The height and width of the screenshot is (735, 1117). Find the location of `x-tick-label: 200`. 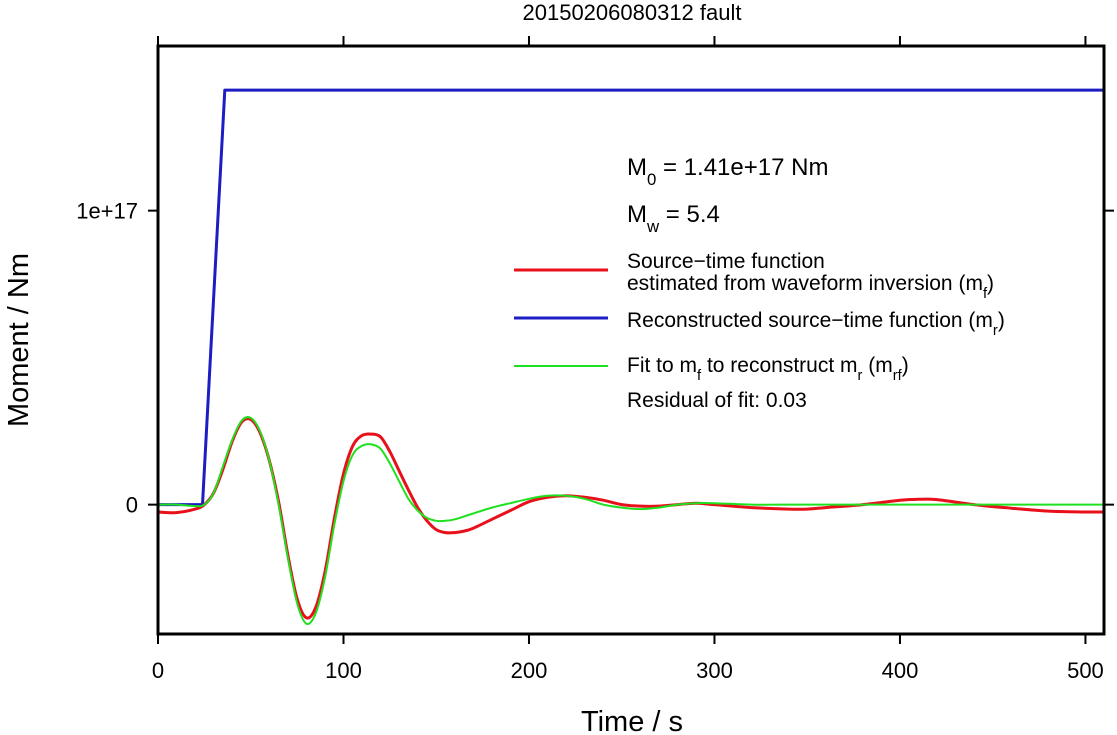

x-tick-label: 200 is located at coordinates (529, 670).